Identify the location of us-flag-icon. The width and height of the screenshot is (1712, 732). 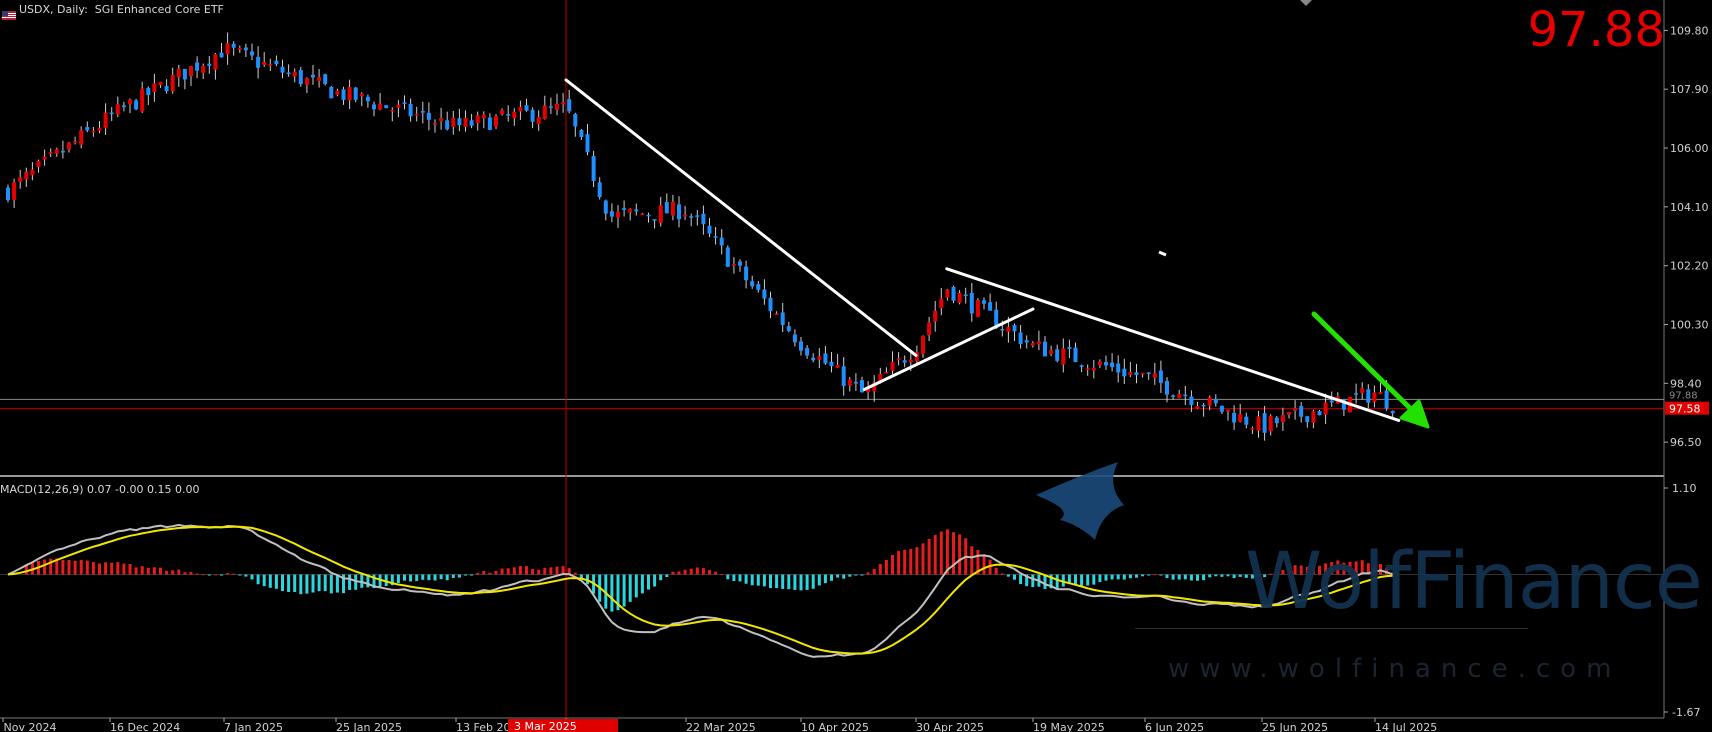
(9, 12).